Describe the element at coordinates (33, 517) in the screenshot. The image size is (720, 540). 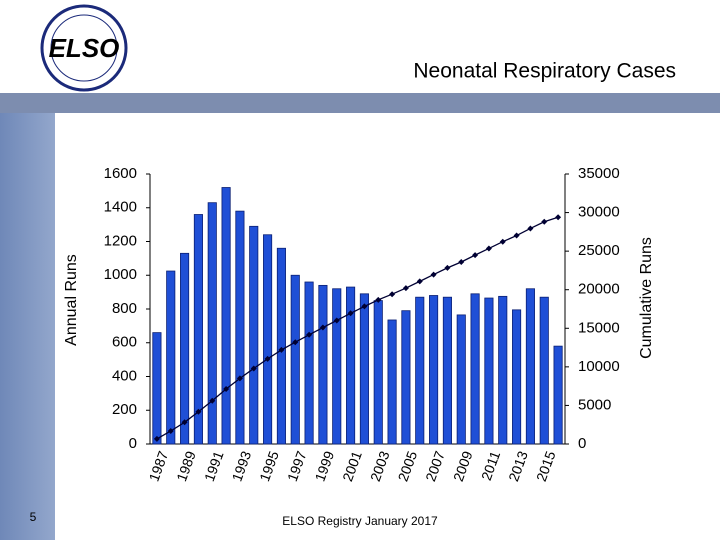
I see `slide-number: 5` at that location.